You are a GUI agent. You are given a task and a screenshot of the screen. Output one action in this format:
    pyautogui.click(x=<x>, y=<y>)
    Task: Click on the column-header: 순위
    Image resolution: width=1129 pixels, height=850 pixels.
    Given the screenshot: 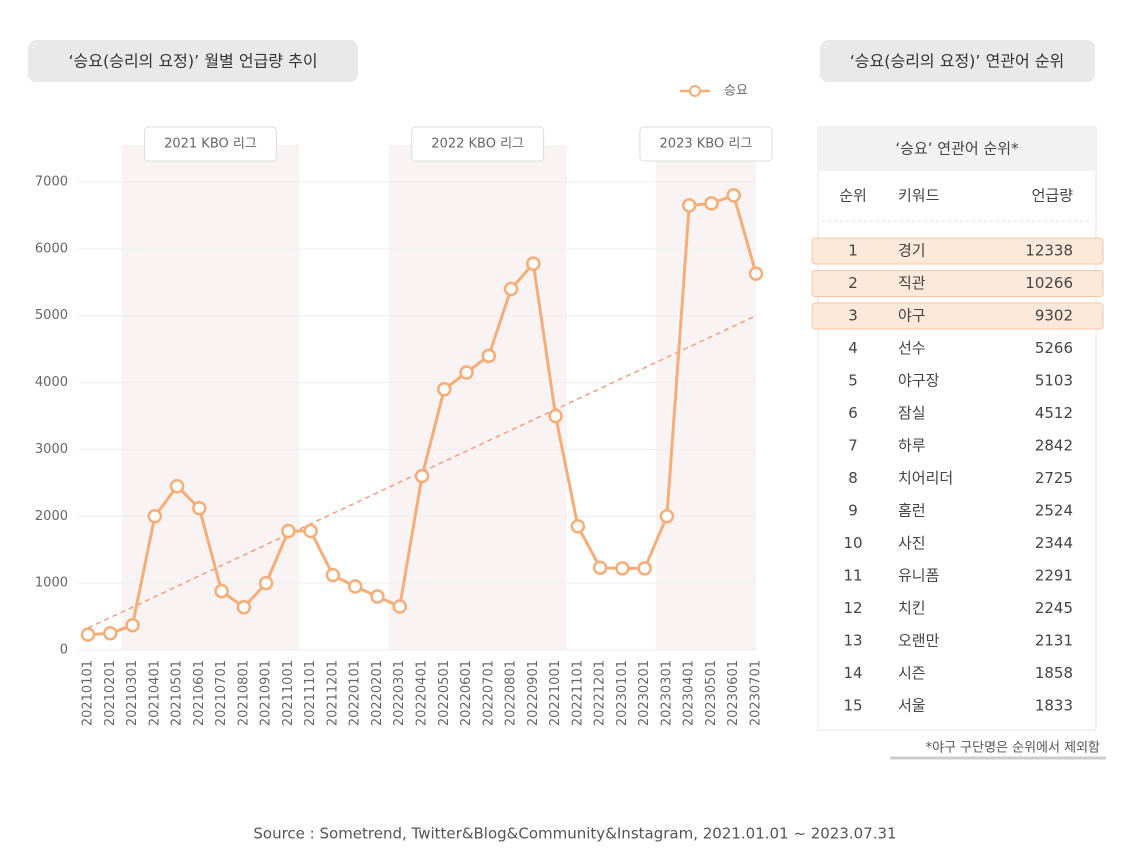 What is the action you would take?
    pyautogui.click(x=853, y=196)
    